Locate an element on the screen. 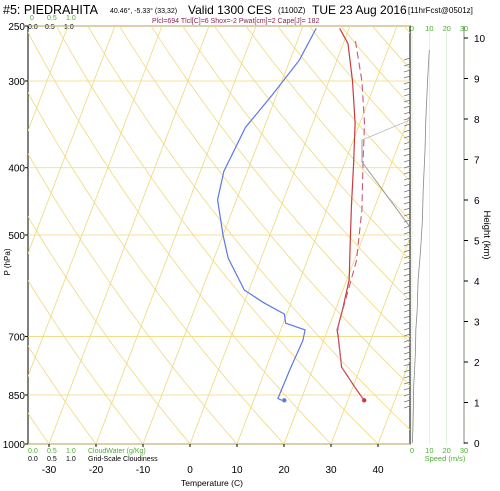  top-black-scale-label: 0.5 is located at coordinates (50, 27).